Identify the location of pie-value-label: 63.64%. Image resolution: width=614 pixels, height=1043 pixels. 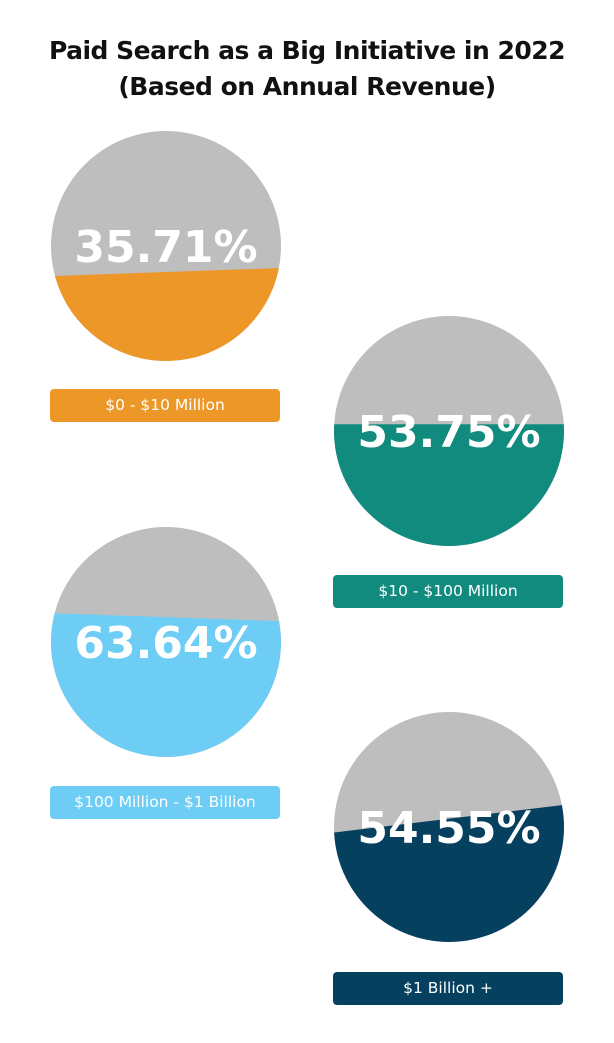
(165, 643).